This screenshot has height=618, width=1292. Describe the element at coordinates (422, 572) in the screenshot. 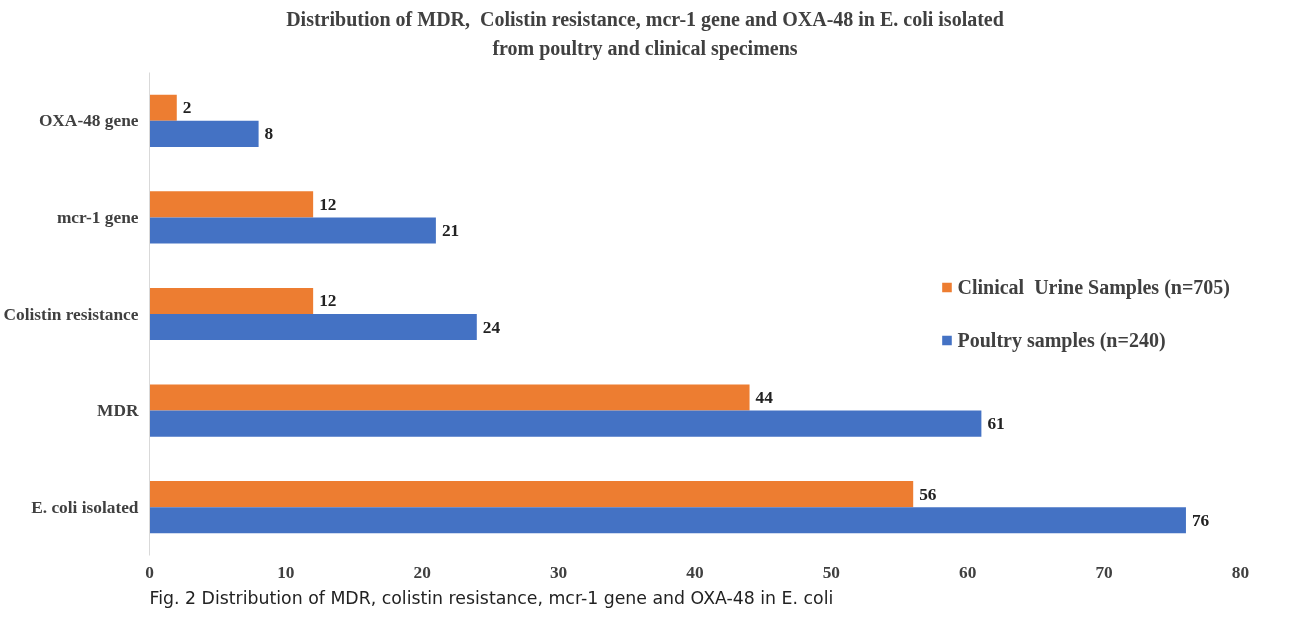

I see `x-tick-label: 20` at that location.